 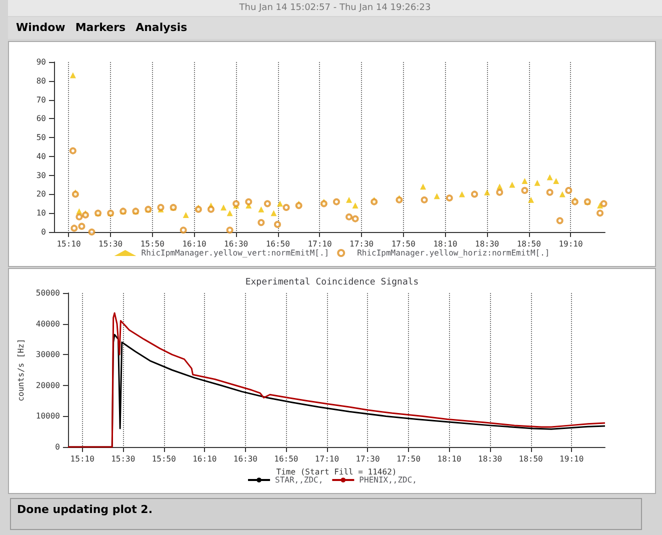 I want to click on y-tick-label: 10, so click(x=41, y=213).